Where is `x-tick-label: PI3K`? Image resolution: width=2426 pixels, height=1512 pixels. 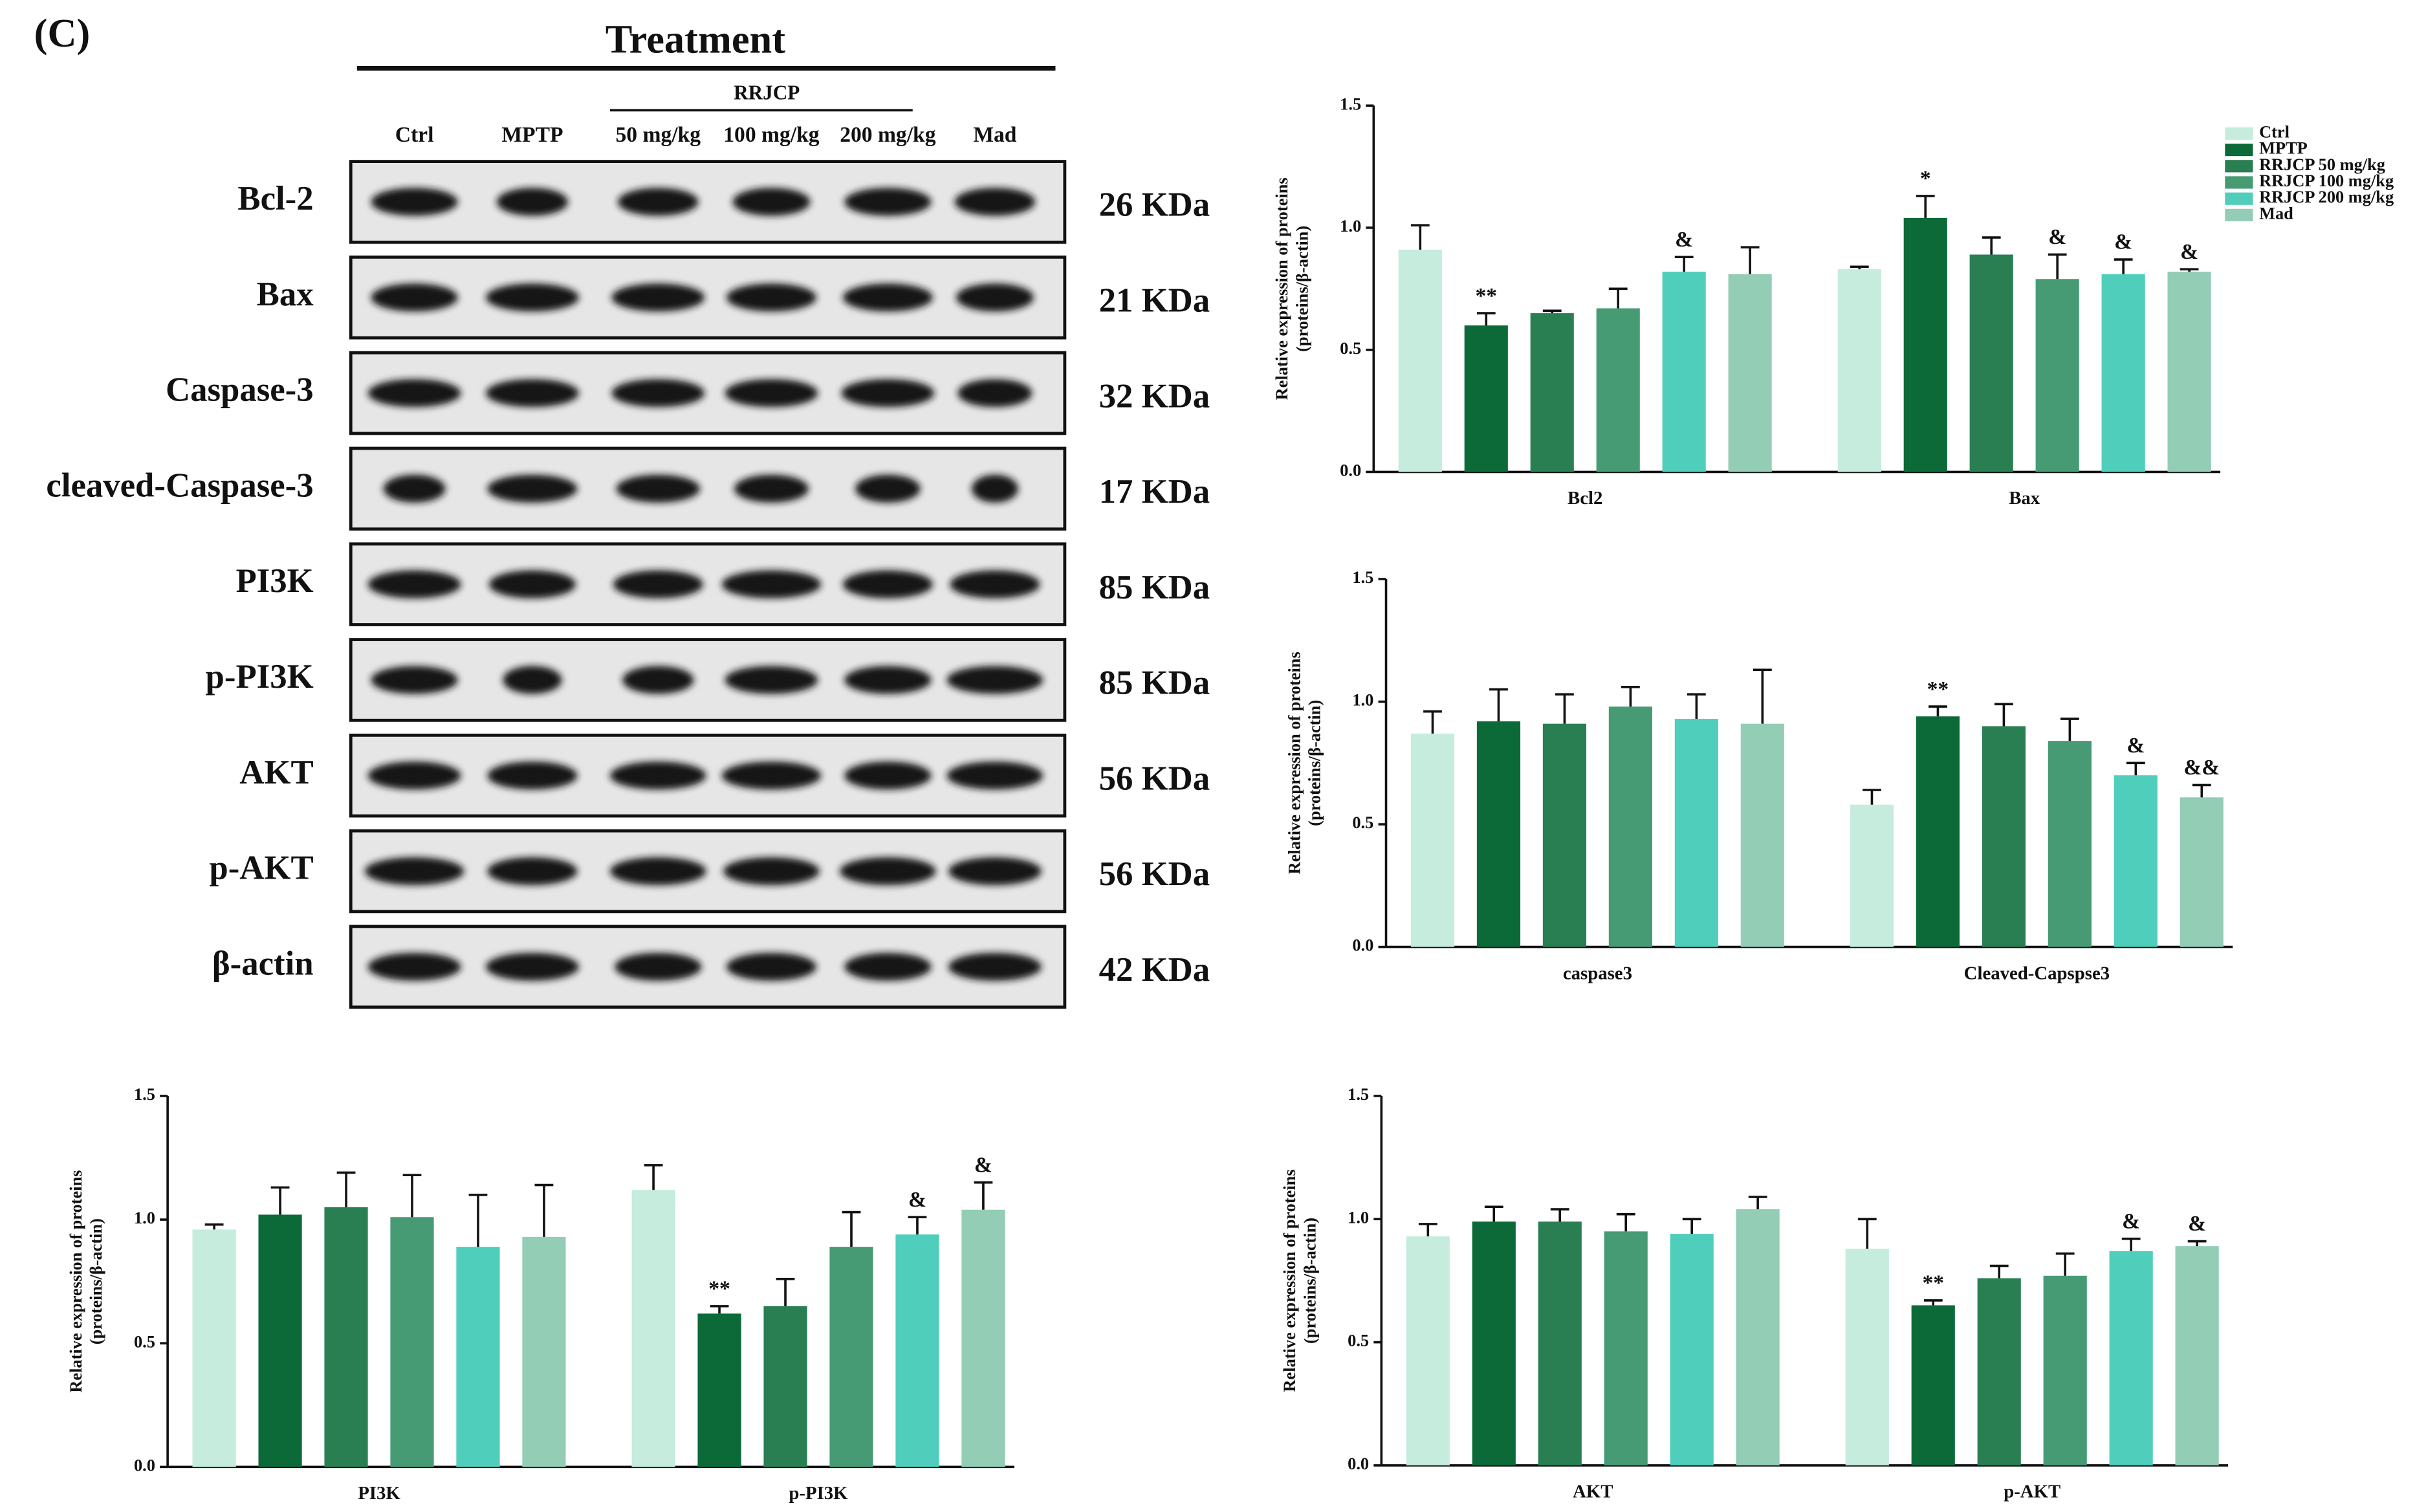
x-tick-label: PI3K is located at coordinates (379, 1493).